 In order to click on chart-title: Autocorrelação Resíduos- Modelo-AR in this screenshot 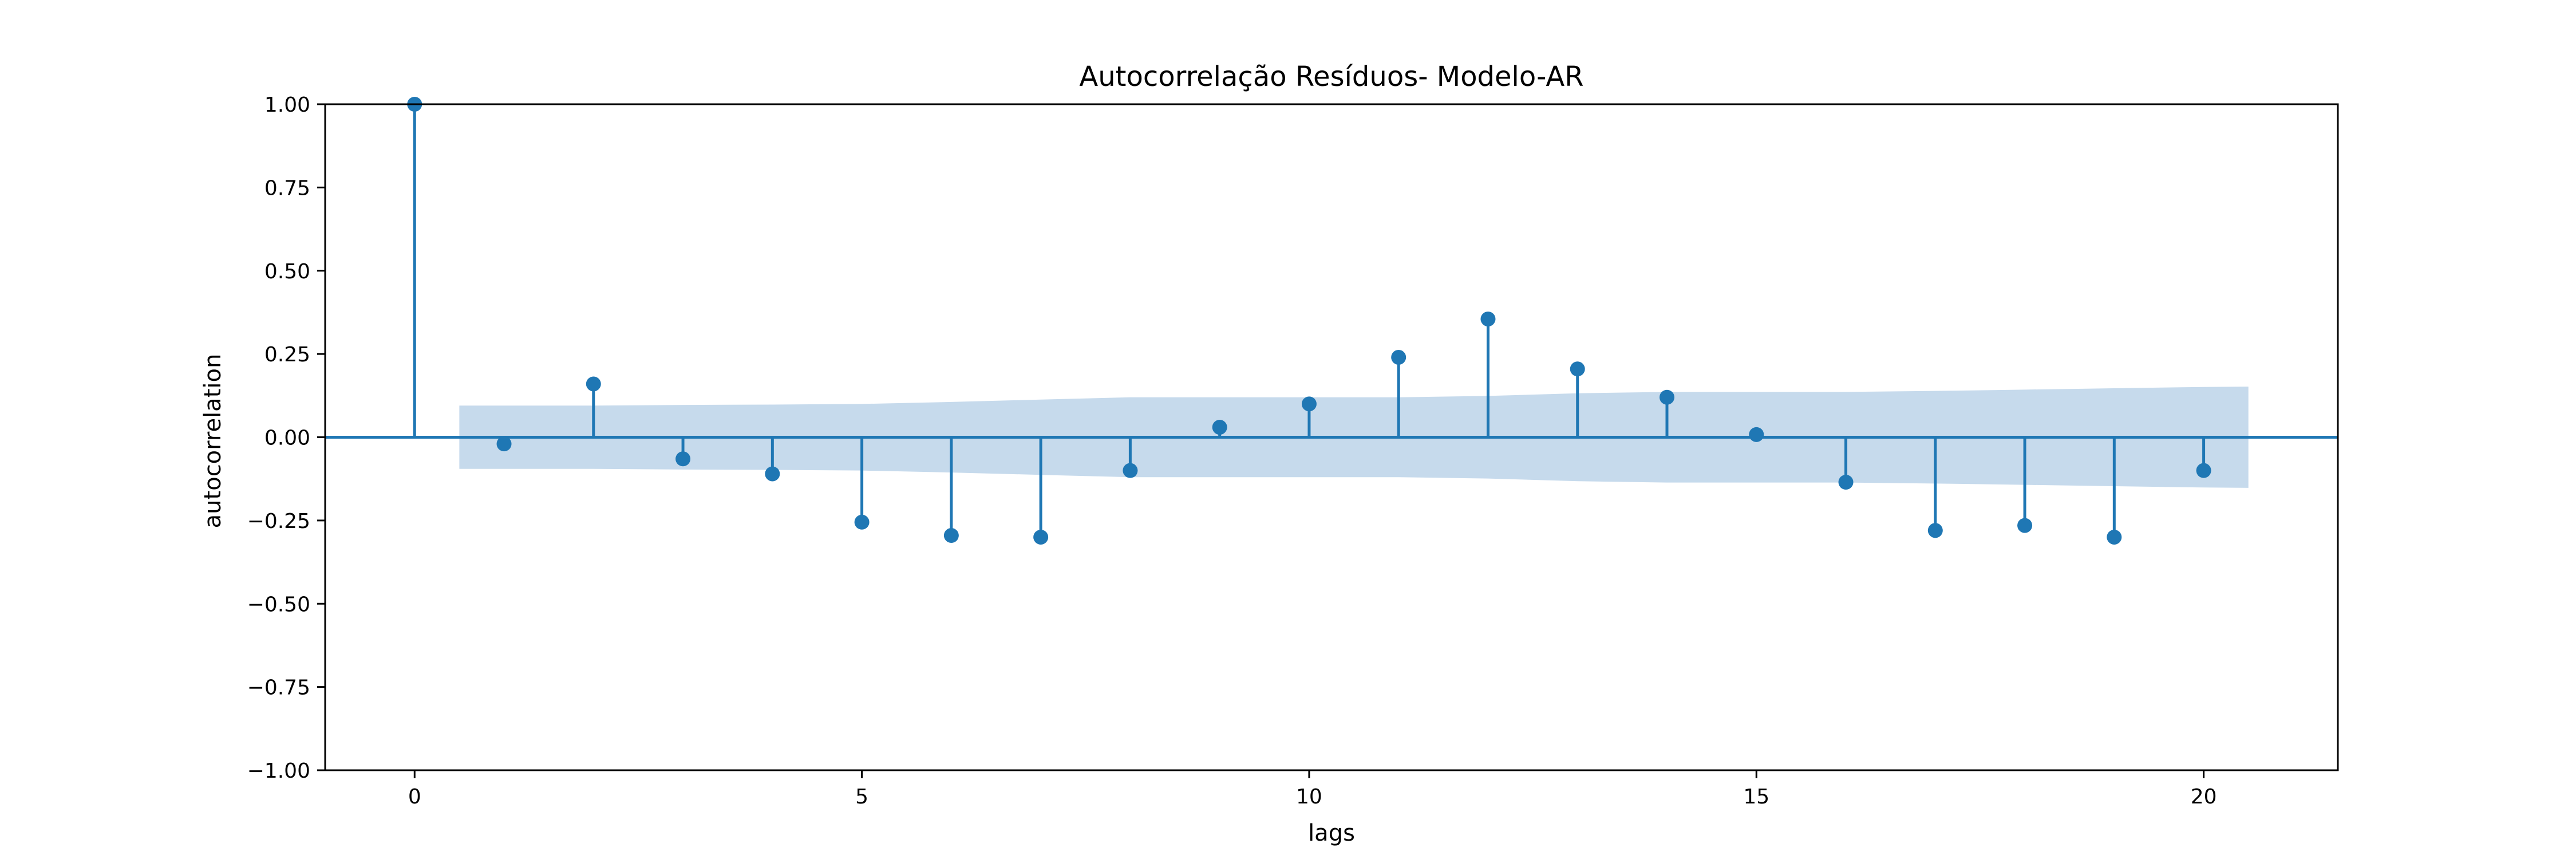, I will do `click(1331, 77)`.